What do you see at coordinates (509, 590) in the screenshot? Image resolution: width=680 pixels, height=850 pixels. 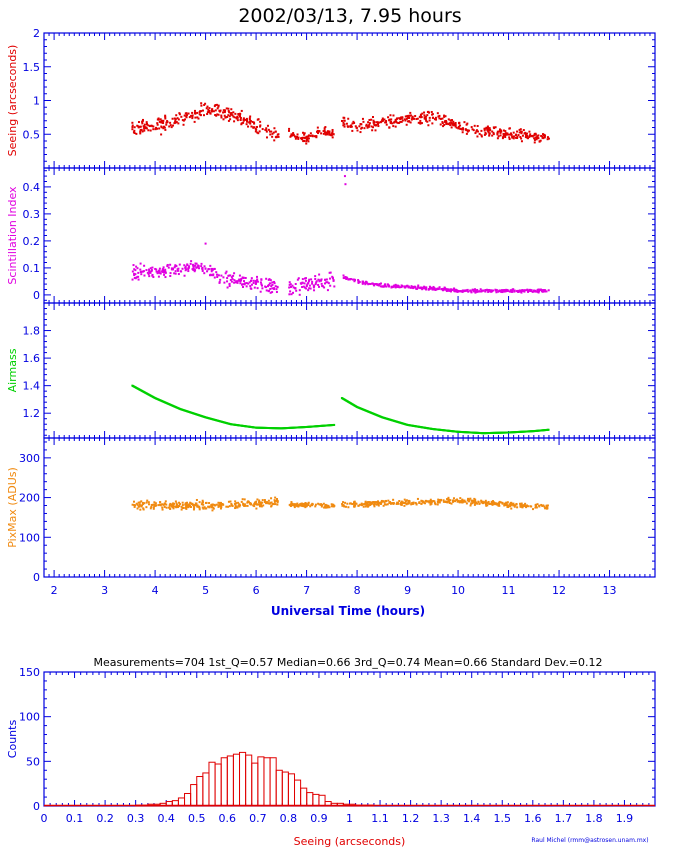 I see `pixmax-xtick-label: 11` at bounding box center [509, 590].